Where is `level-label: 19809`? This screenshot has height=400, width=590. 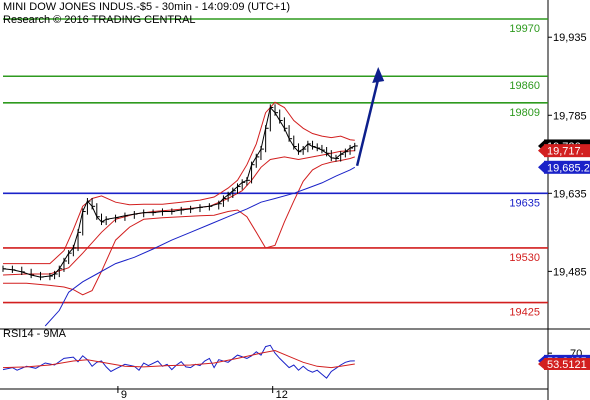
level-label: 19809 is located at coordinates (524, 113).